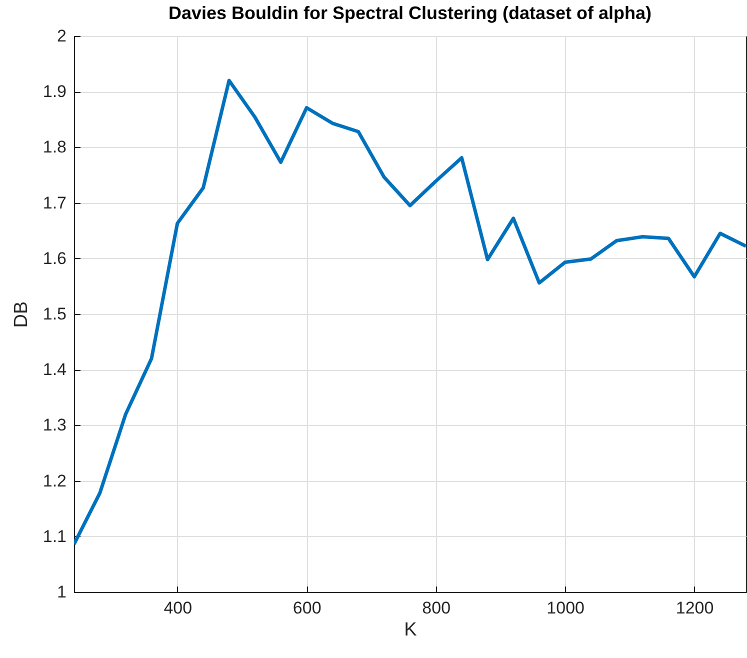  I want to click on y-axis-title: DB, so click(21, 314).